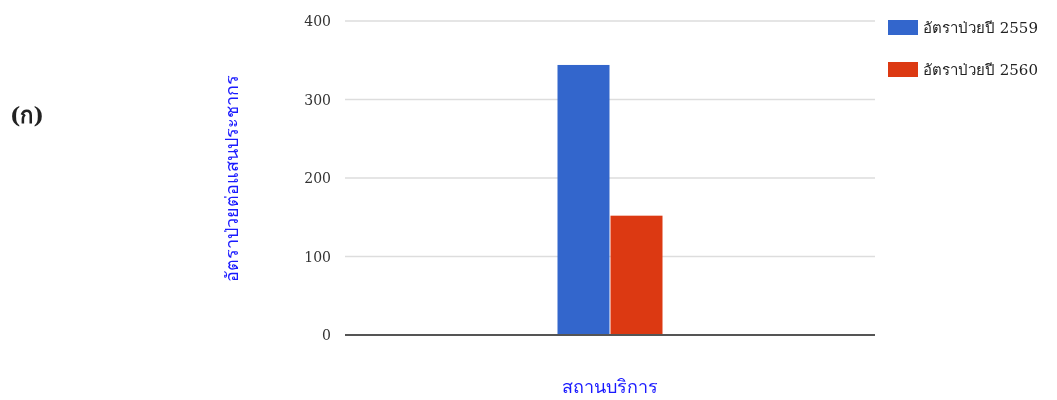 Image resolution: width=1057 pixels, height=400 pixels. I want to click on text: (ก), so click(27, 115).